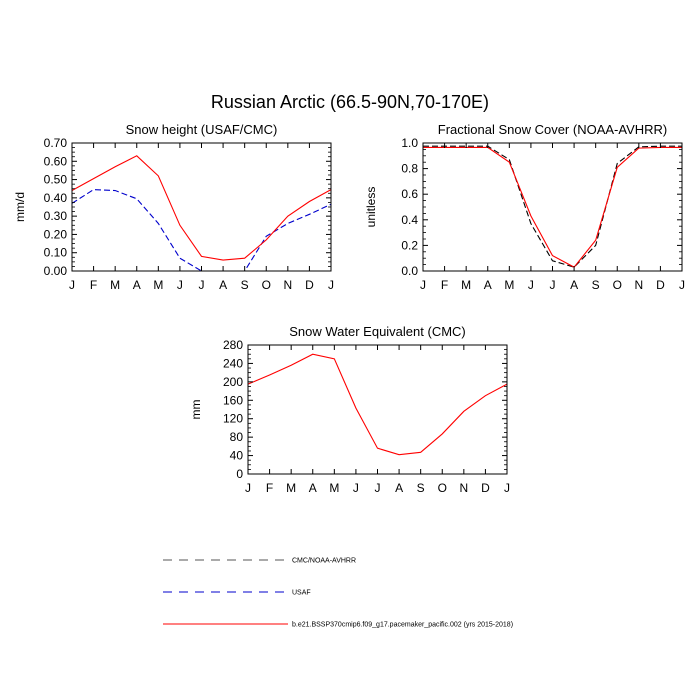  I want to click on y-axis-label: mm, so click(196, 410).